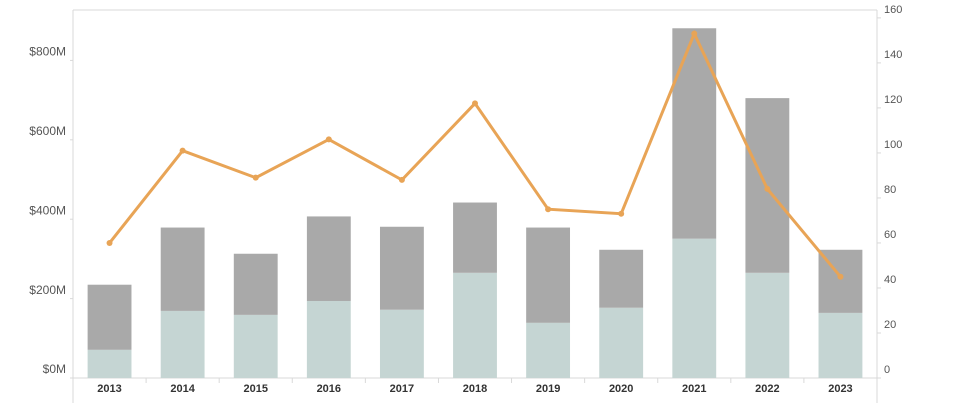  Describe the element at coordinates (840, 389) in the screenshot. I see `x-tick-label: 2023` at that location.